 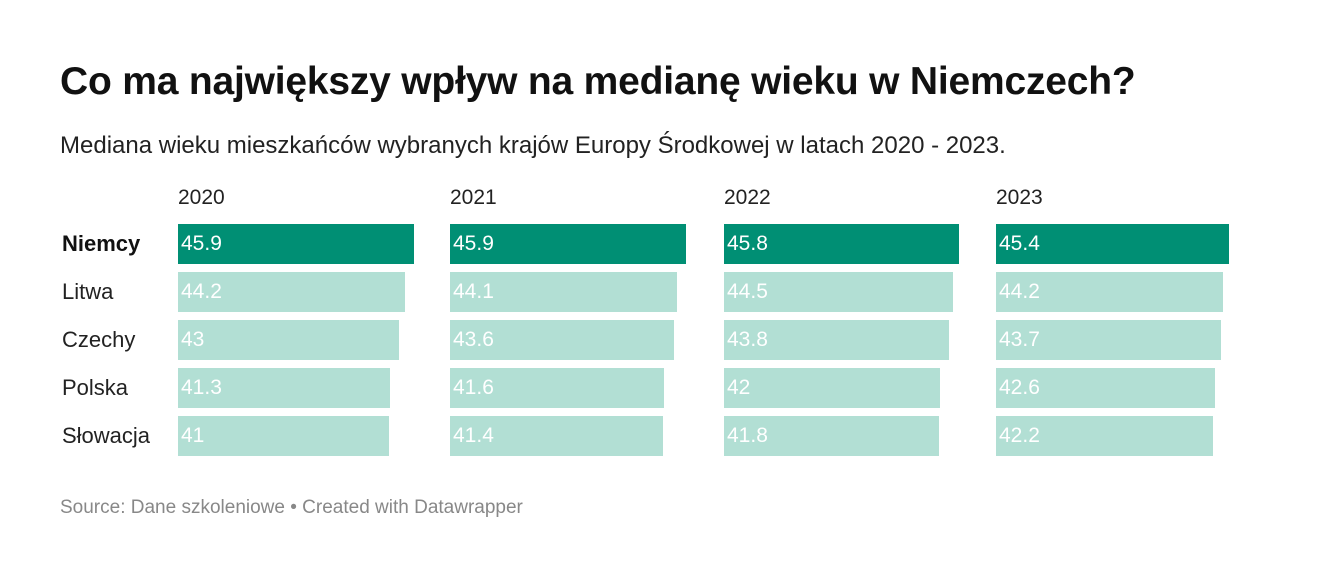 I want to click on bar-value-label: 43, so click(x=193, y=339).